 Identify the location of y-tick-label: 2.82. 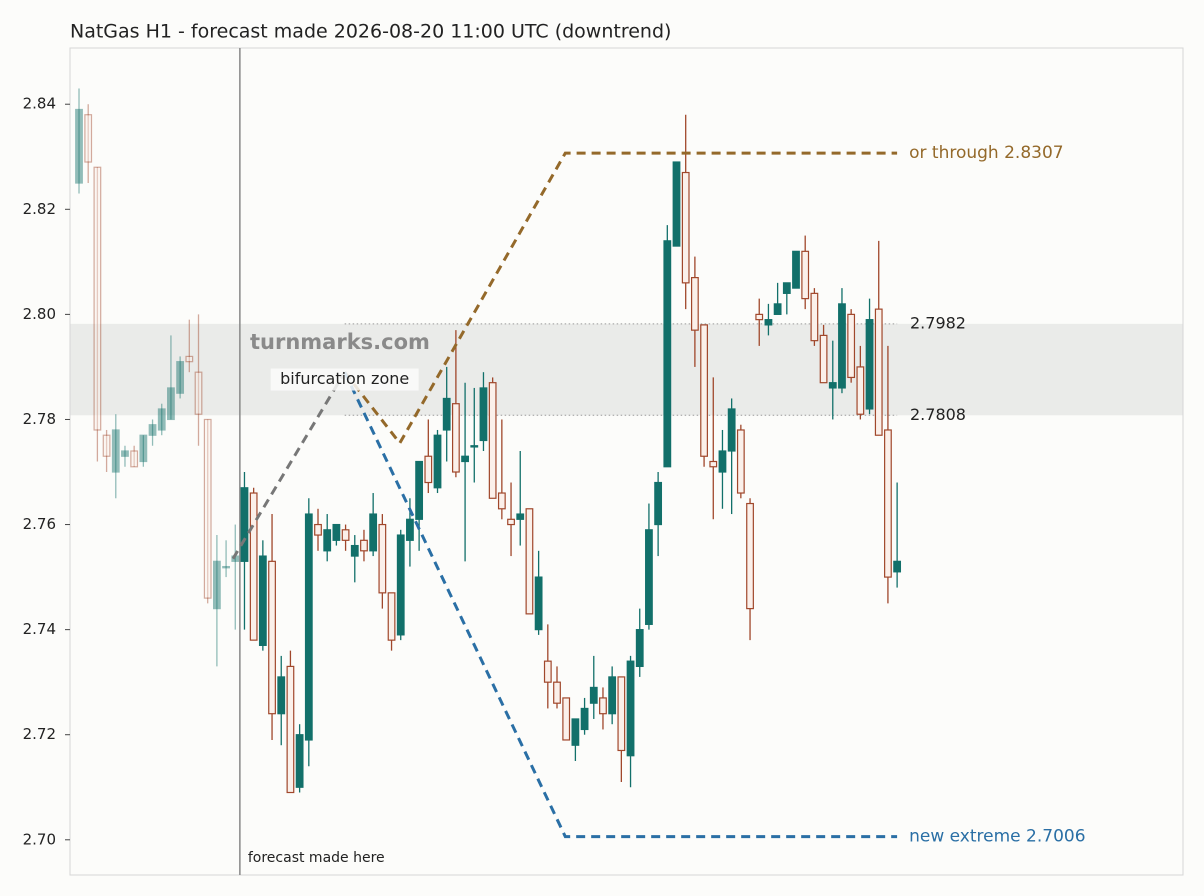
(39, 209).